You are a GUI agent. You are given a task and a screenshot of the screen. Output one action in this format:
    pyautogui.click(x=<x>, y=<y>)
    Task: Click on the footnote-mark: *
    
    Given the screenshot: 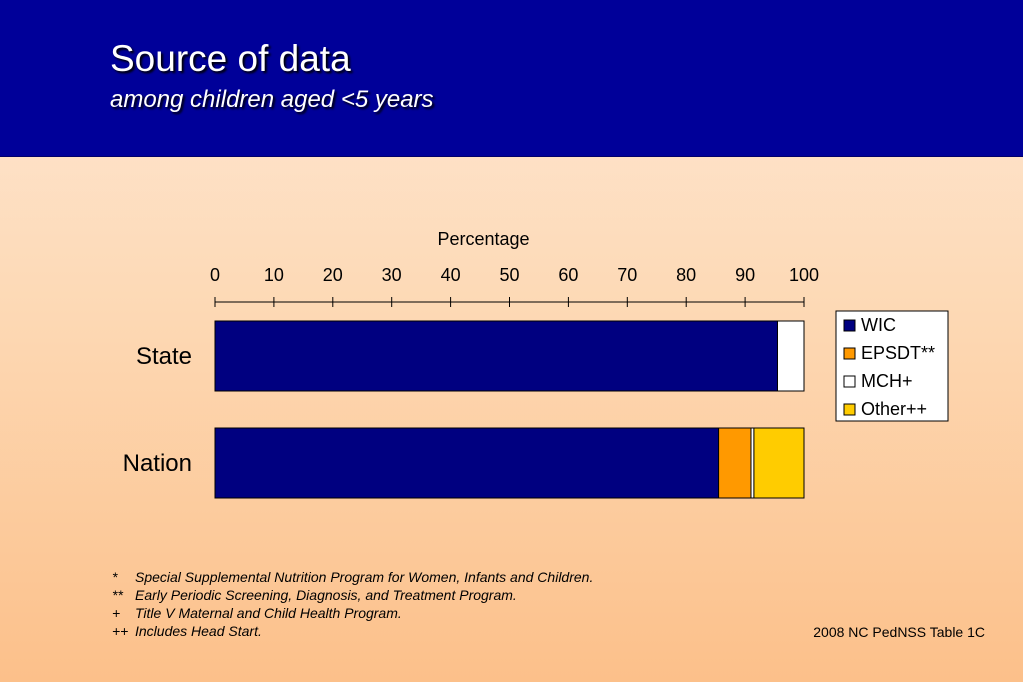 What is the action you would take?
    pyautogui.click(x=115, y=577)
    